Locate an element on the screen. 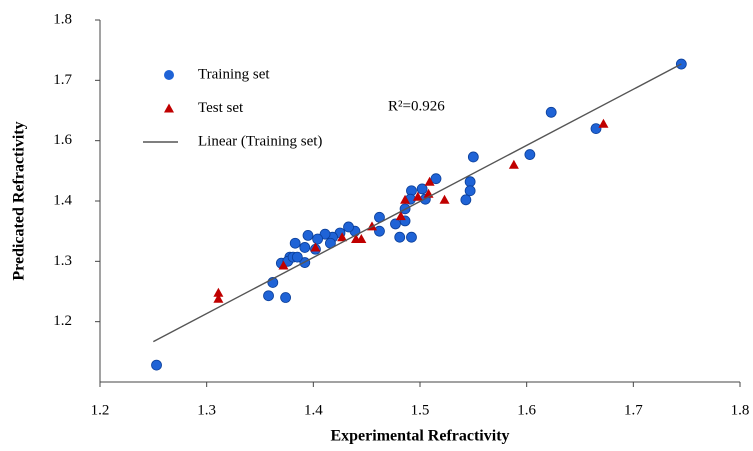  x-tick-label: 1.6 is located at coordinates (526, 410).